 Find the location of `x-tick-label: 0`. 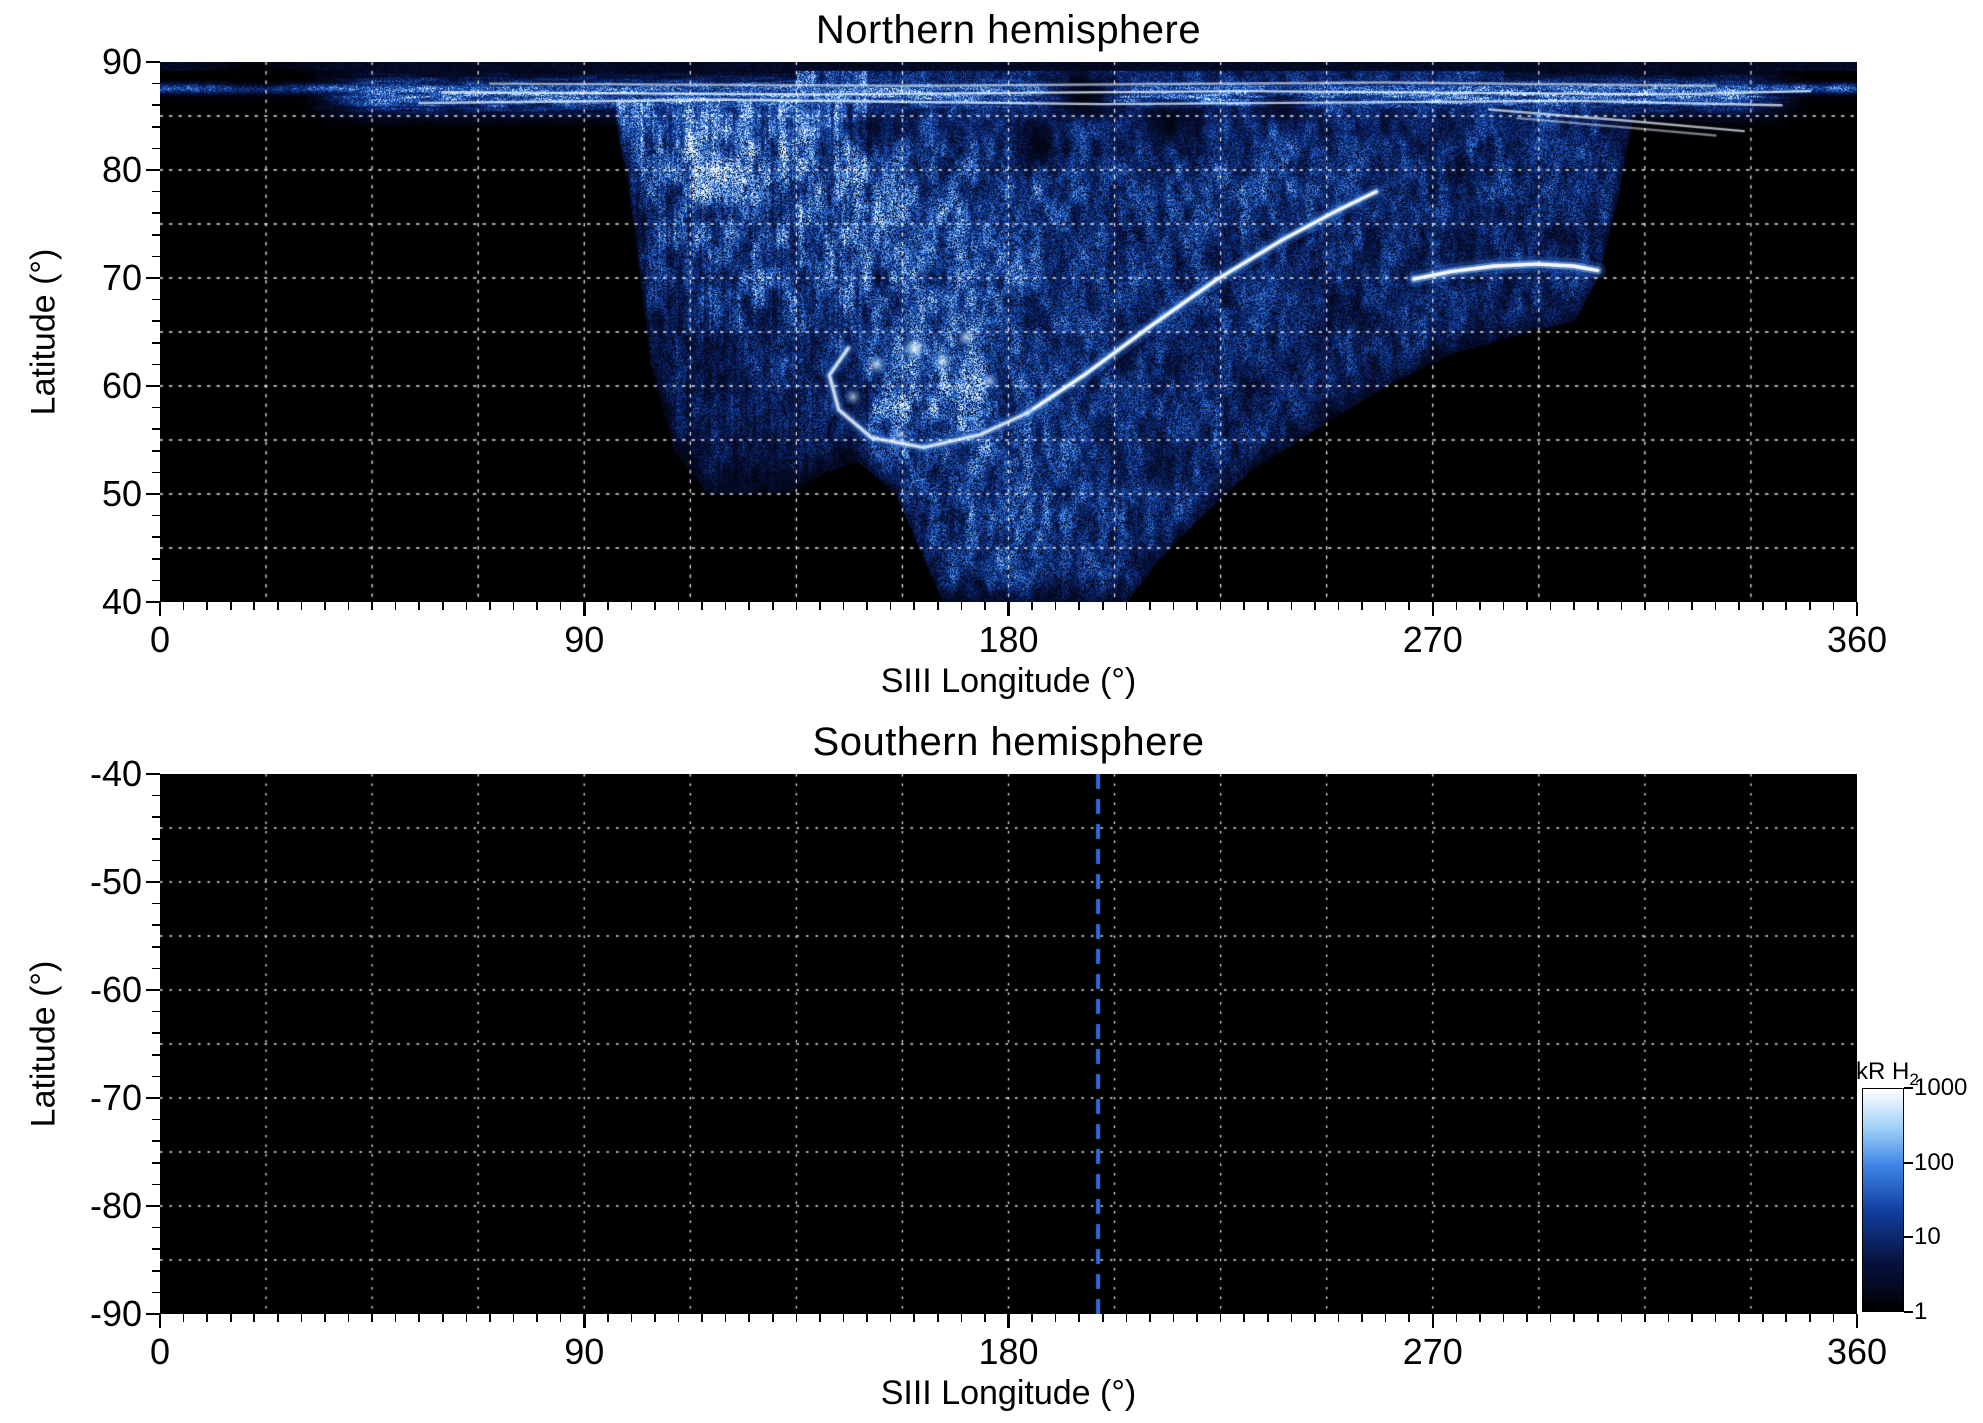

x-tick-label: 0 is located at coordinates (160, 639).